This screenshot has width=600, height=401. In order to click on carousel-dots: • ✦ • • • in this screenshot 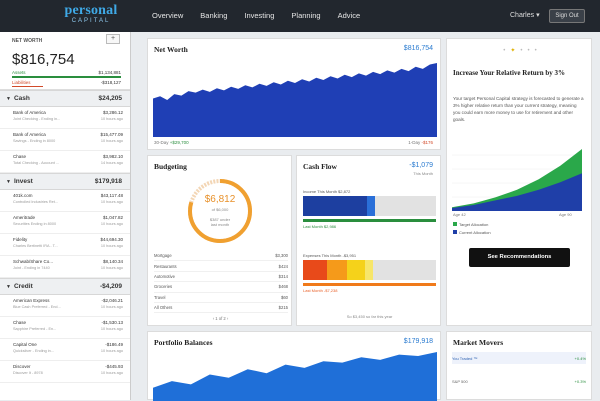, I will do `click(520, 51)`.